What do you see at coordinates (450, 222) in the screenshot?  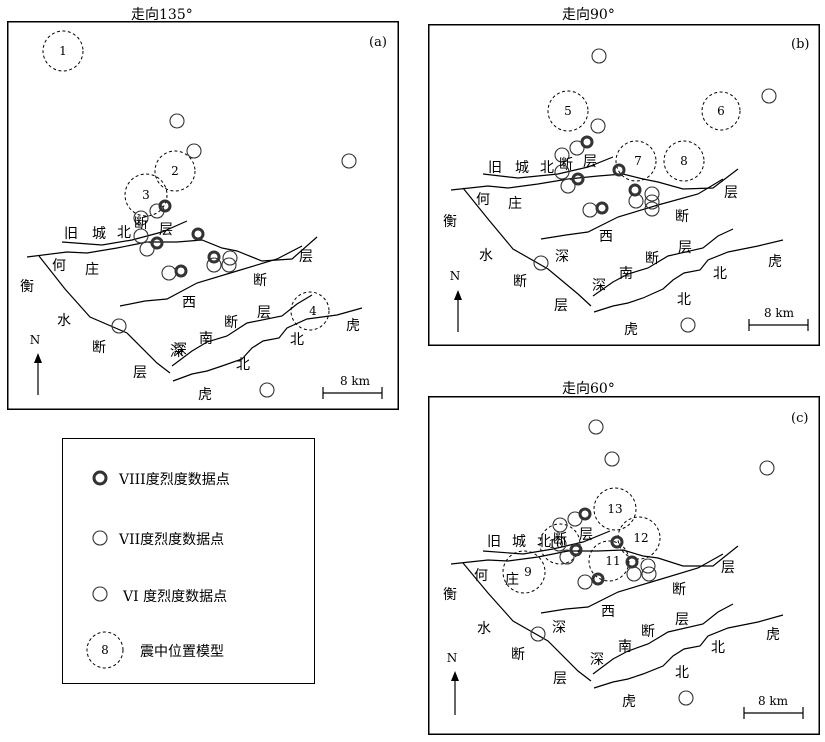 I see `label-heng: 衡` at bounding box center [450, 222].